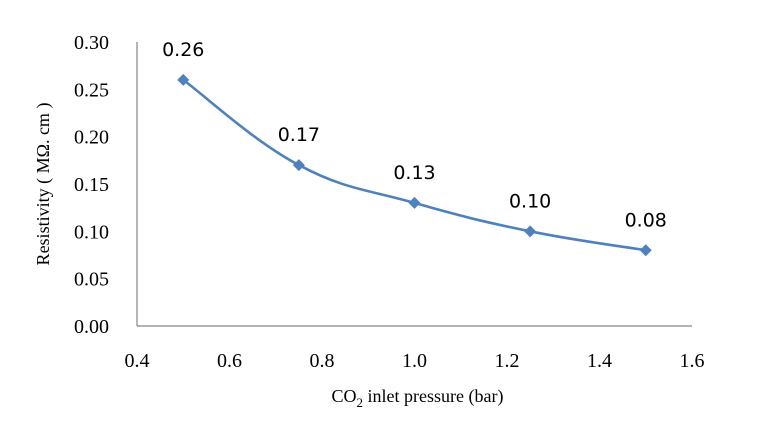  Describe the element at coordinates (599, 361) in the screenshot. I see `x-tick-label: 1.4` at that location.